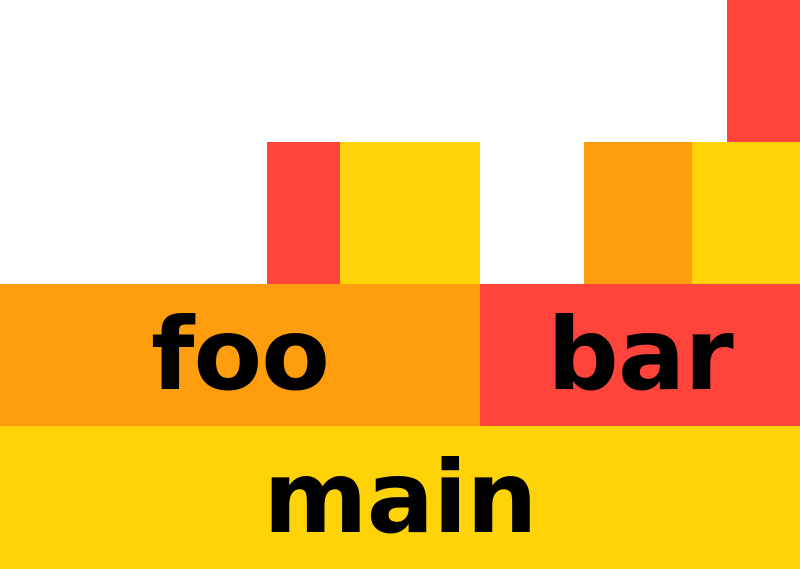 The height and width of the screenshot is (569, 800). Describe the element at coordinates (746, 213) in the screenshot. I see `frame-main-child-yellow` at that location.